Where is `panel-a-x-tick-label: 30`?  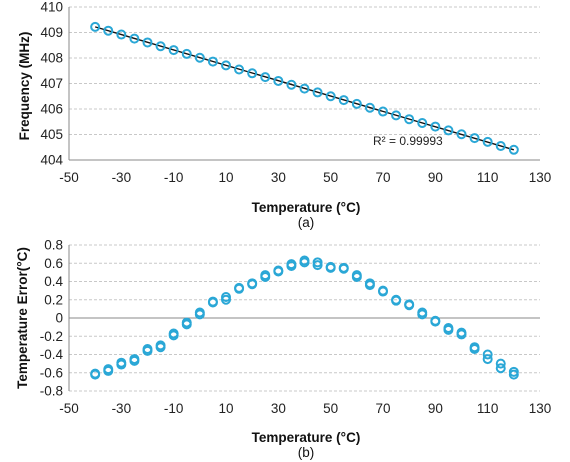 panel-a-x-tick-label: 30 is located at coordinates (278, 177).